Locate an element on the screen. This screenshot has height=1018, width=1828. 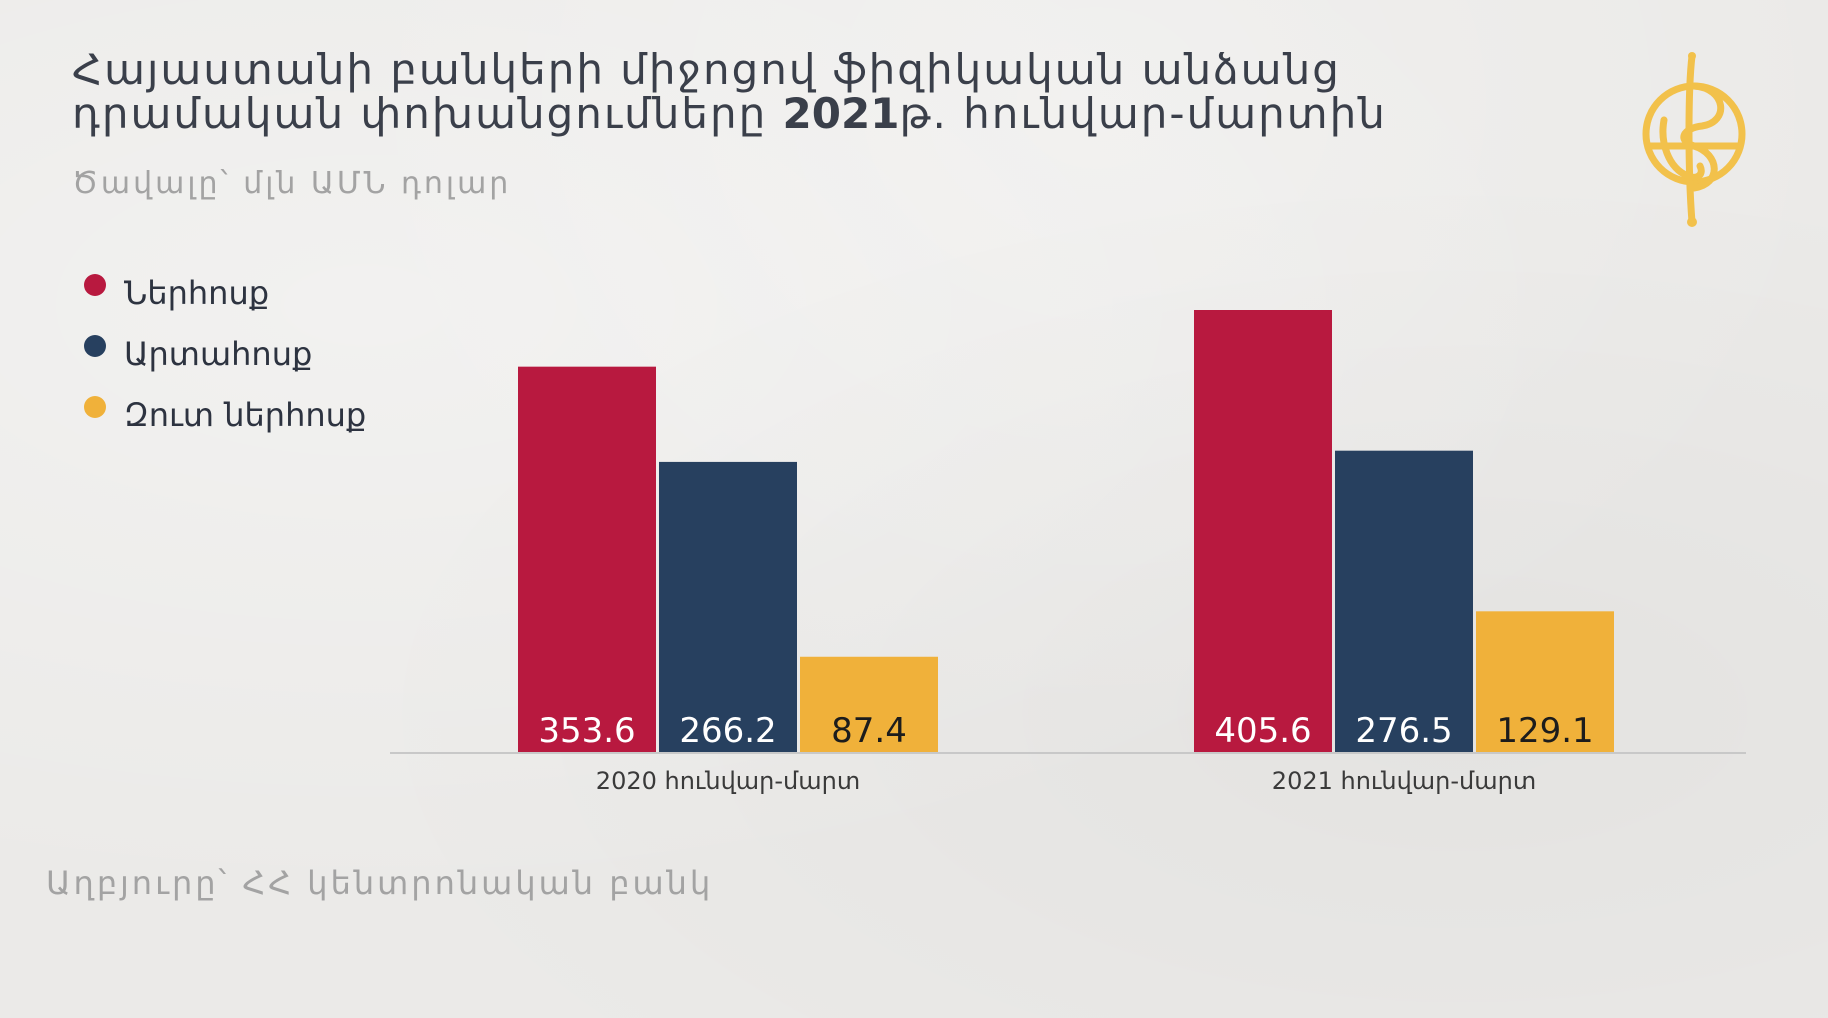
legend-marker-inflow is located at coordinates (95, 284).